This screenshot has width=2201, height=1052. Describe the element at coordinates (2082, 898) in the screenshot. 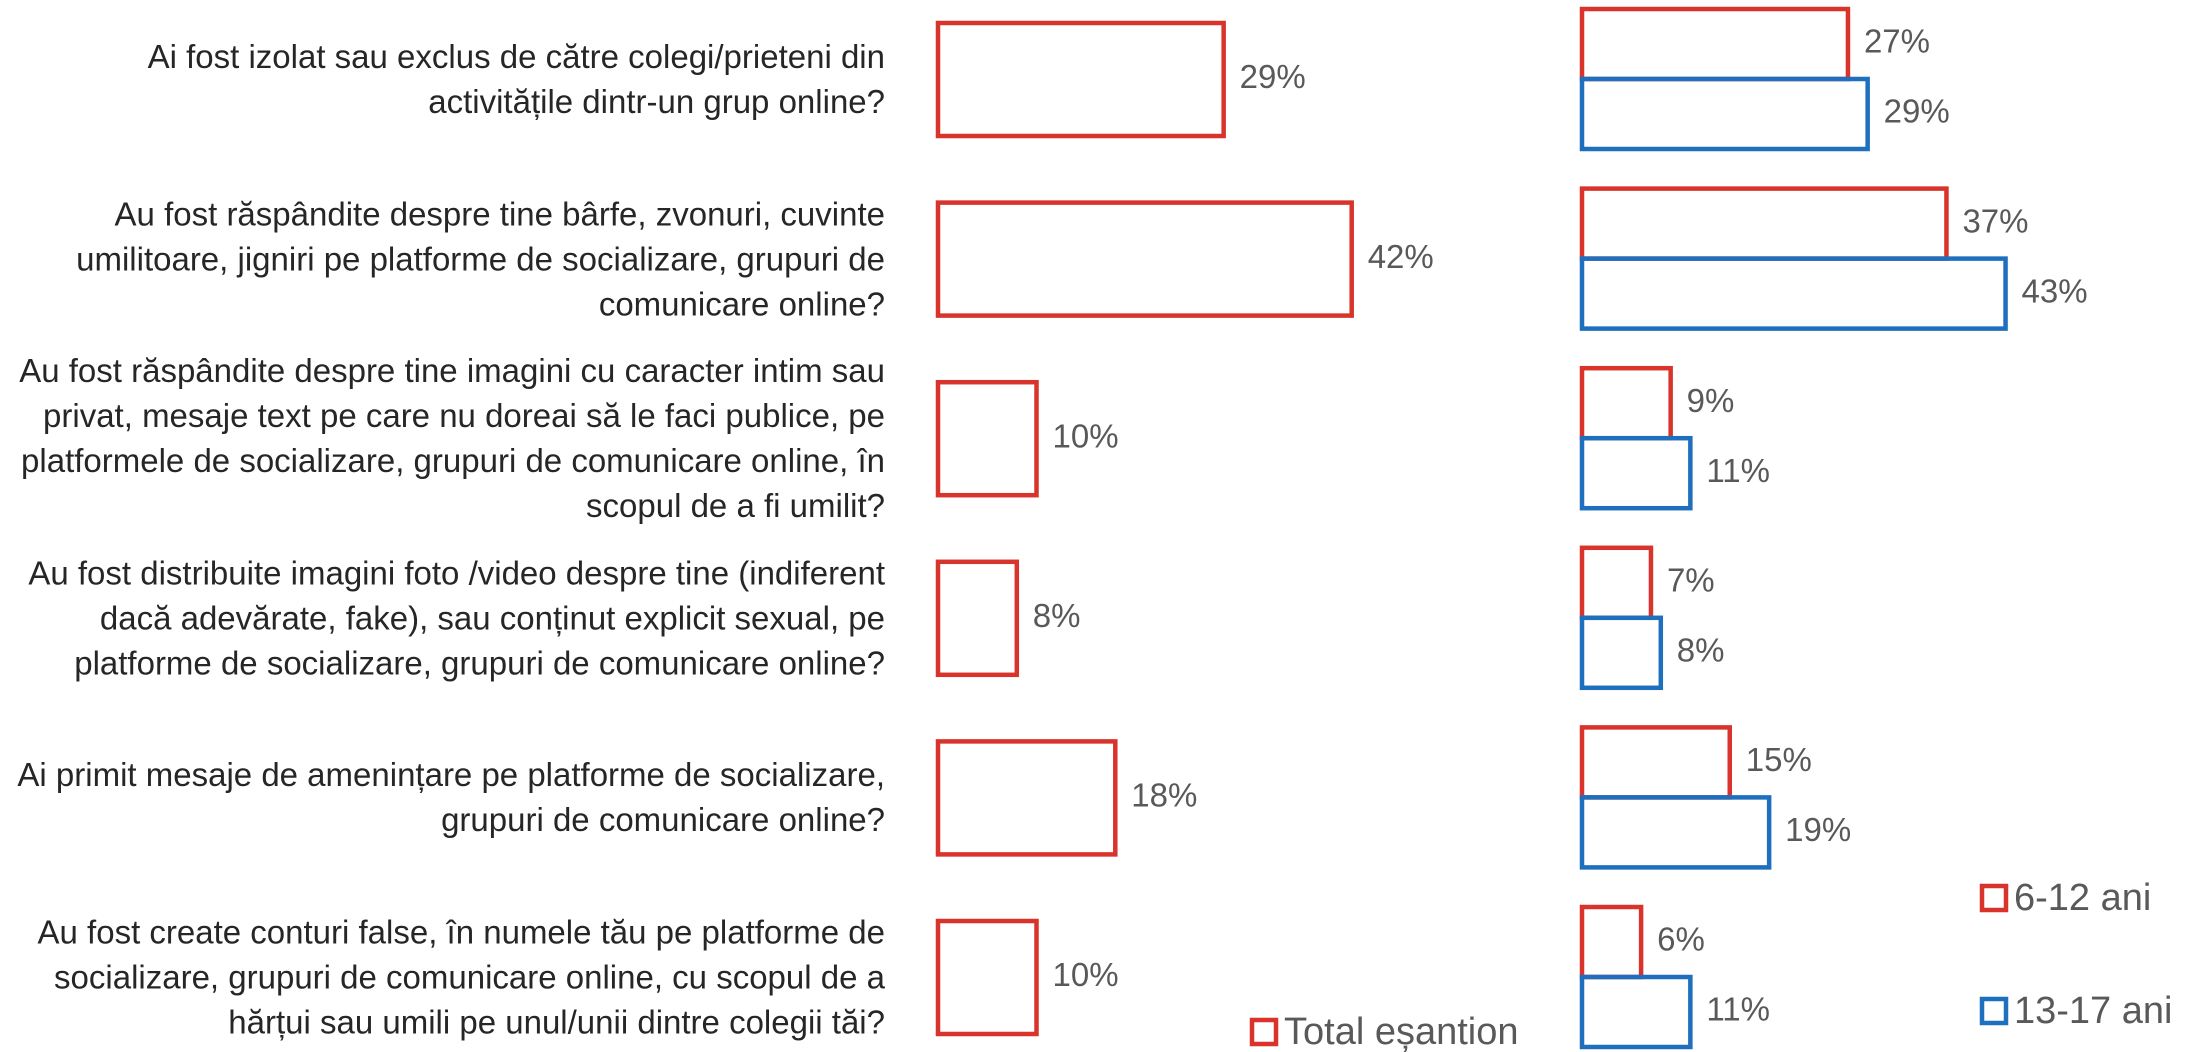

I see `legend-label: 6-12 ani` at that location.